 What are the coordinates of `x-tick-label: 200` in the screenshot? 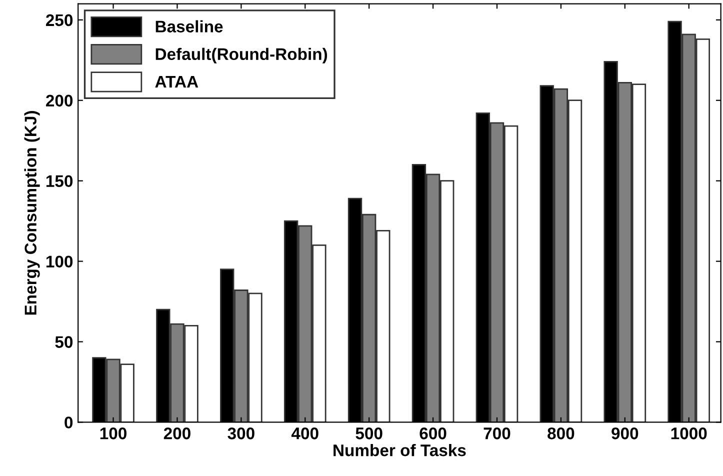 It's located at (177, 434).